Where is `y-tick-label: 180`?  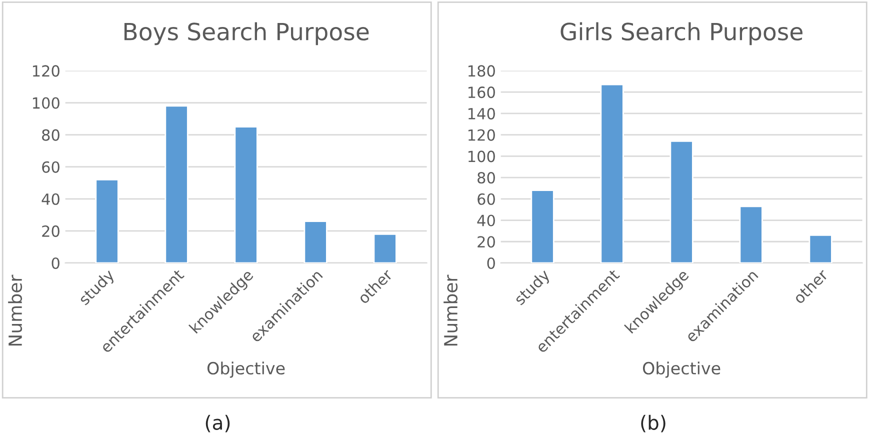
y-tick-label: 180 is located at coordinates (481, 71).